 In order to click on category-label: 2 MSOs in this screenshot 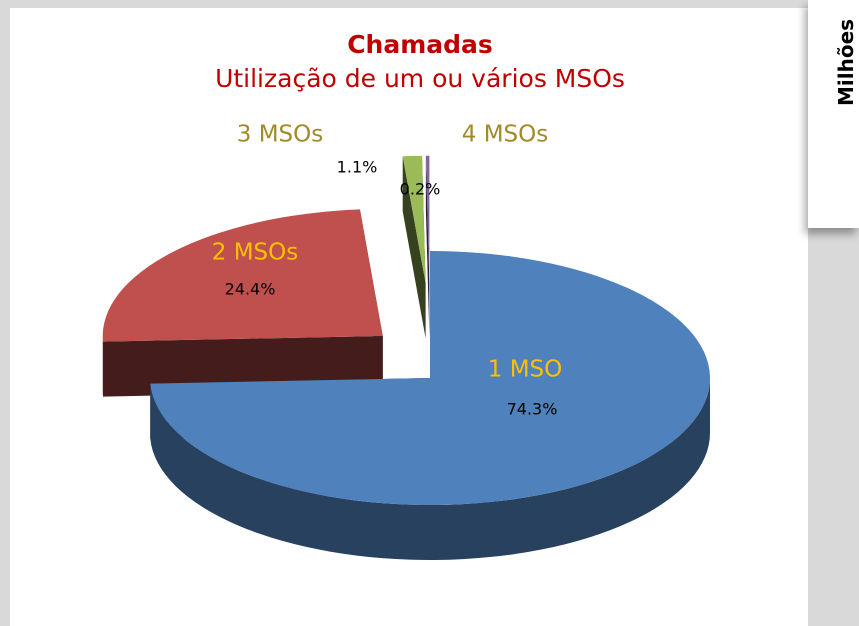, I will do `click(255, 253)`.